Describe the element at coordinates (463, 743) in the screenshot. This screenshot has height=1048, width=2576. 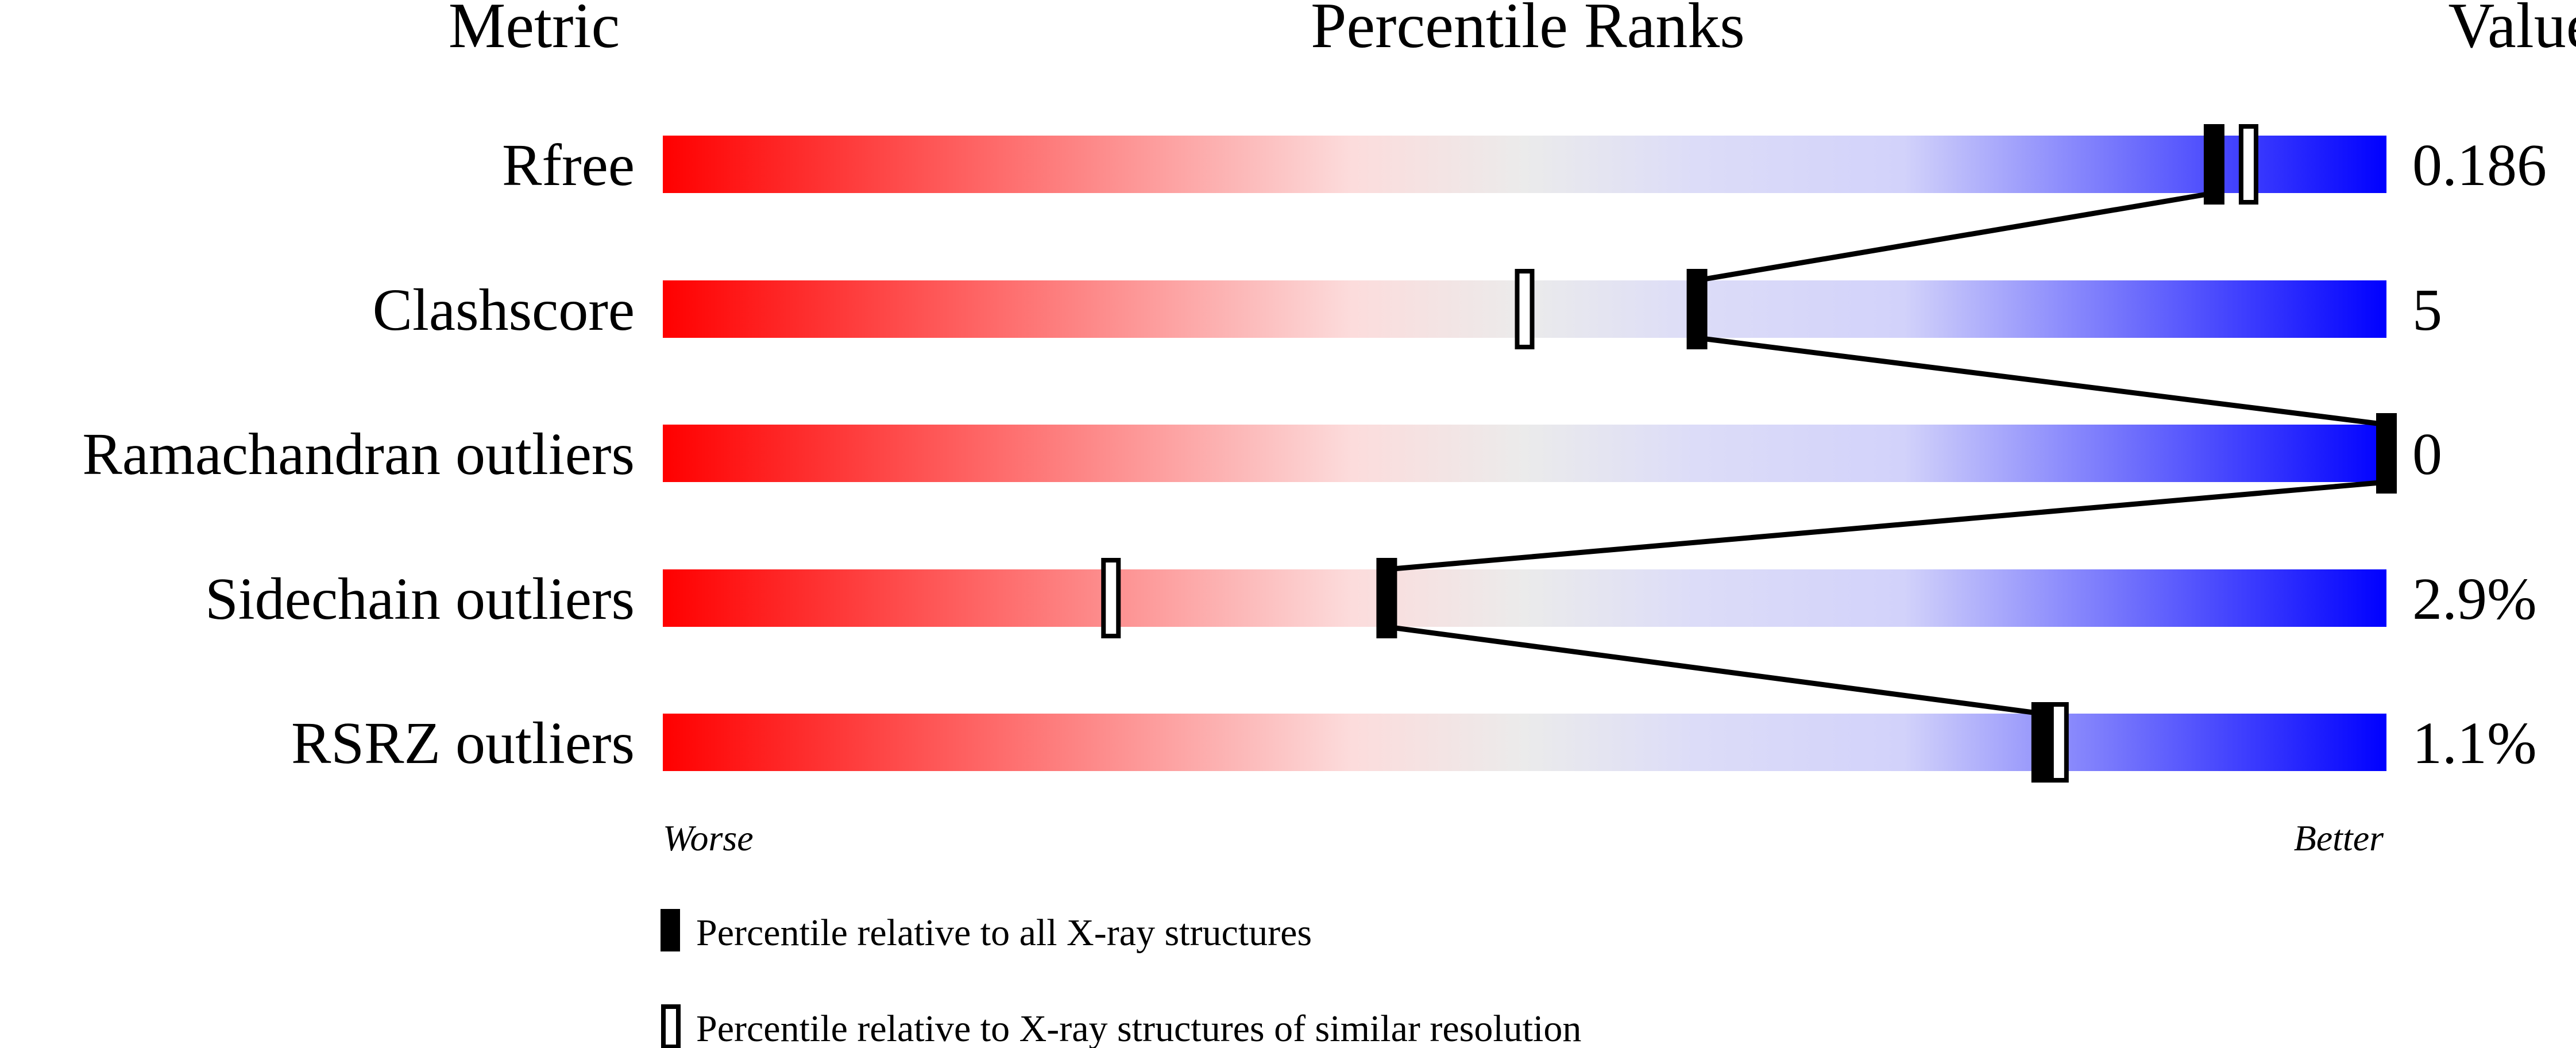
I see `metric-label: RSRZ outliers` at that location.